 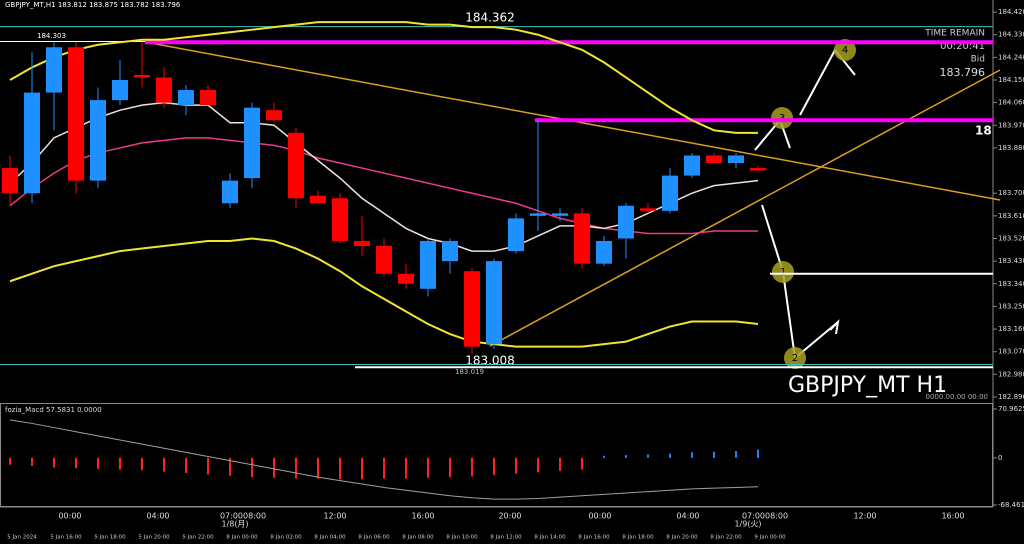 What do you see at coordinates (1011, 505) in the screenshot?
I see `y-tick-label: -68.461` at bounding box center [1011, 505].